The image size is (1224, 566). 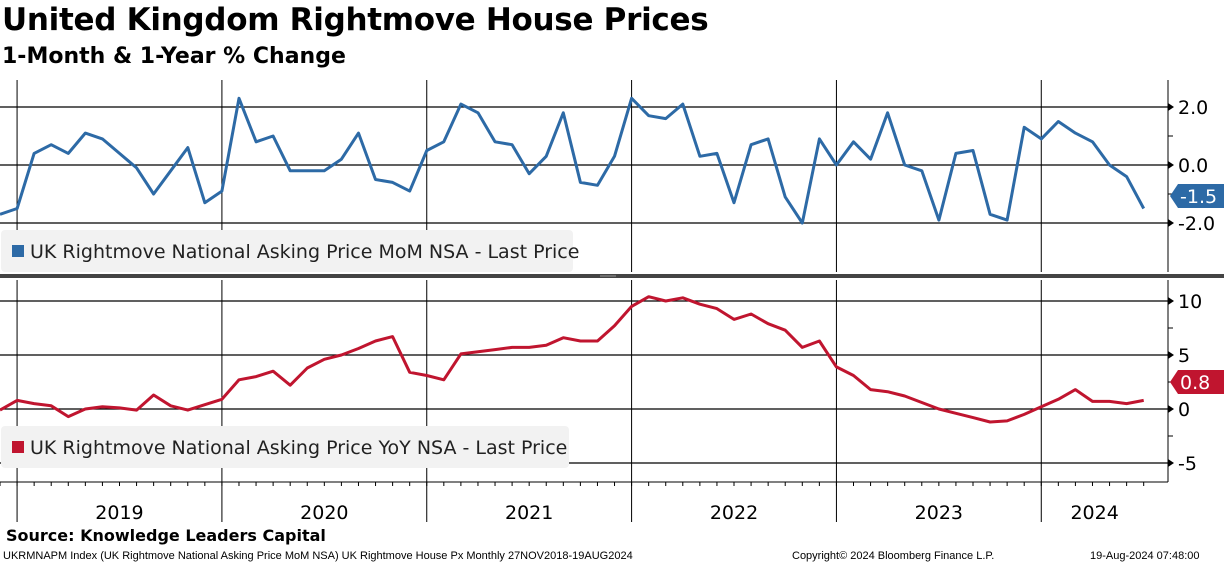 What do you see at coordinates (355, 20) in the screenshot?
I see `chart-title: United Kingdom Rightmove House Prices` at bounding box center [355, 20].